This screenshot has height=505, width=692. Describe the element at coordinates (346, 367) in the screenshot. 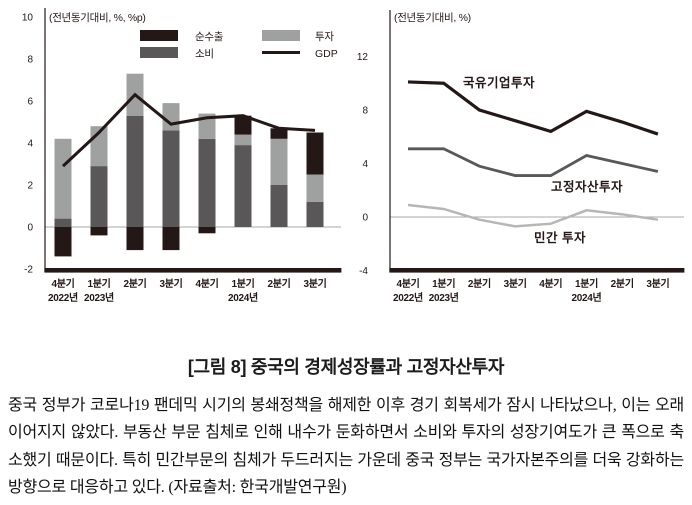

I see `figure-caption: [그림 8] 중국의 경제성장률과 고정자산투자` at that location.